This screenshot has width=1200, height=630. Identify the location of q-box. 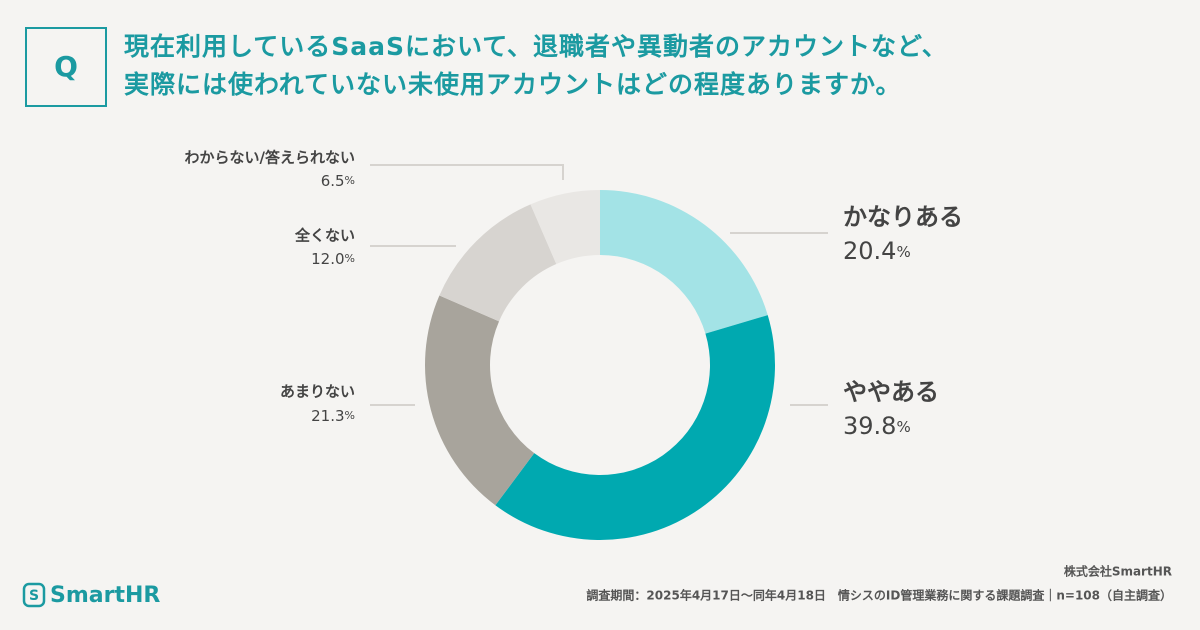
(66, 67).